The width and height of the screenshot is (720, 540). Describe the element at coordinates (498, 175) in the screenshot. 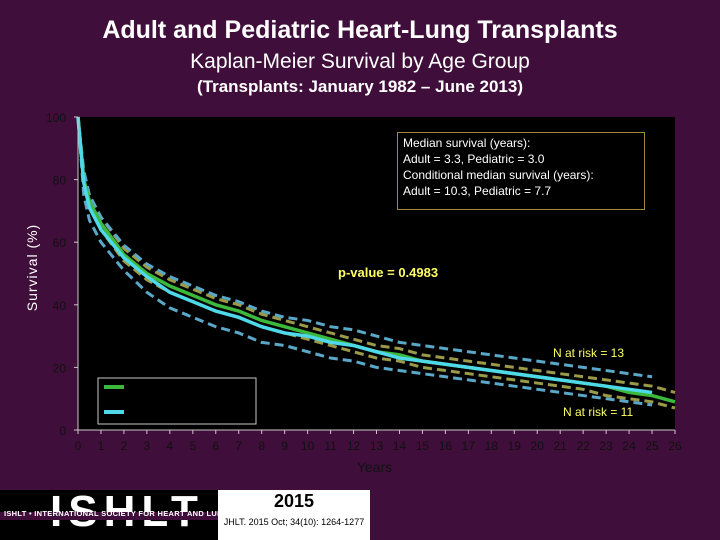

I see `conditional-median-heading: Conditional median survival (years):` at that location.